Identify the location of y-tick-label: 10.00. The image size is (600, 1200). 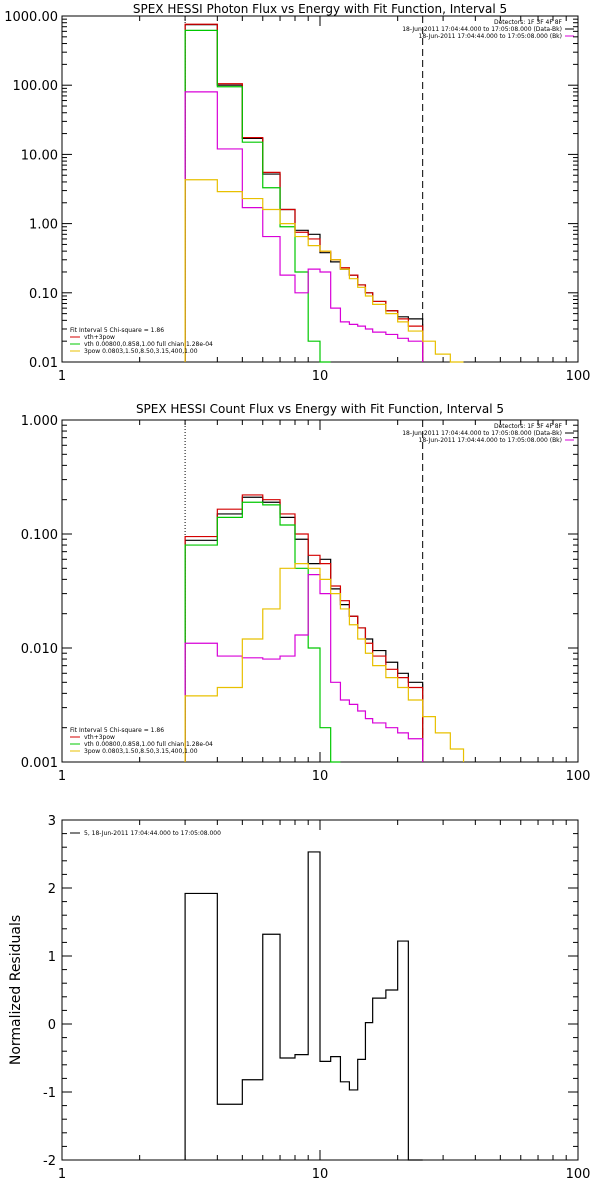
(39, 155).